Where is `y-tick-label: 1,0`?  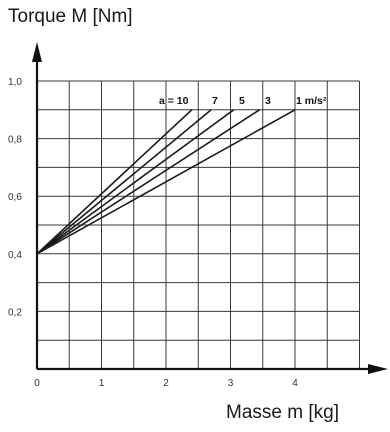 y-tick-label: 1,0 is located at coordinates (15, 82).